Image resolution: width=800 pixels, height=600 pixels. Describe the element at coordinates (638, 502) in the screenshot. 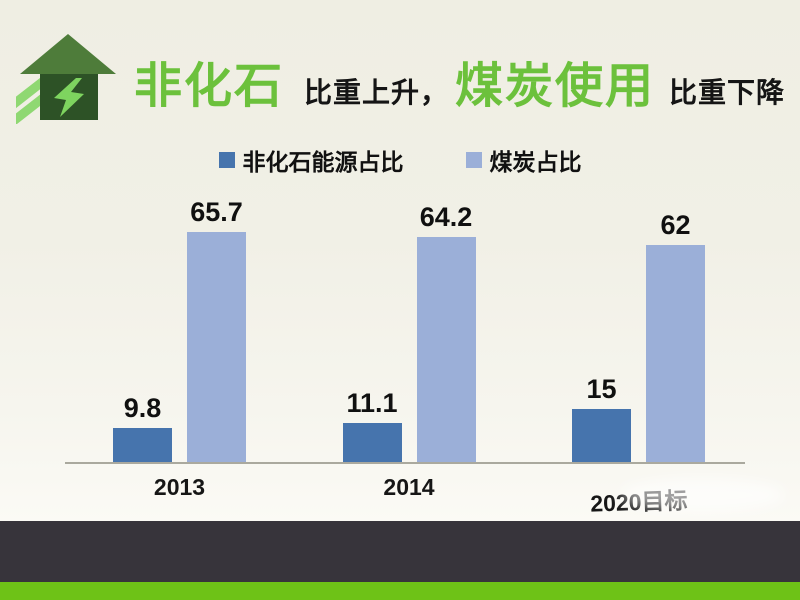

I see `category-label: 2020目标` at that location.